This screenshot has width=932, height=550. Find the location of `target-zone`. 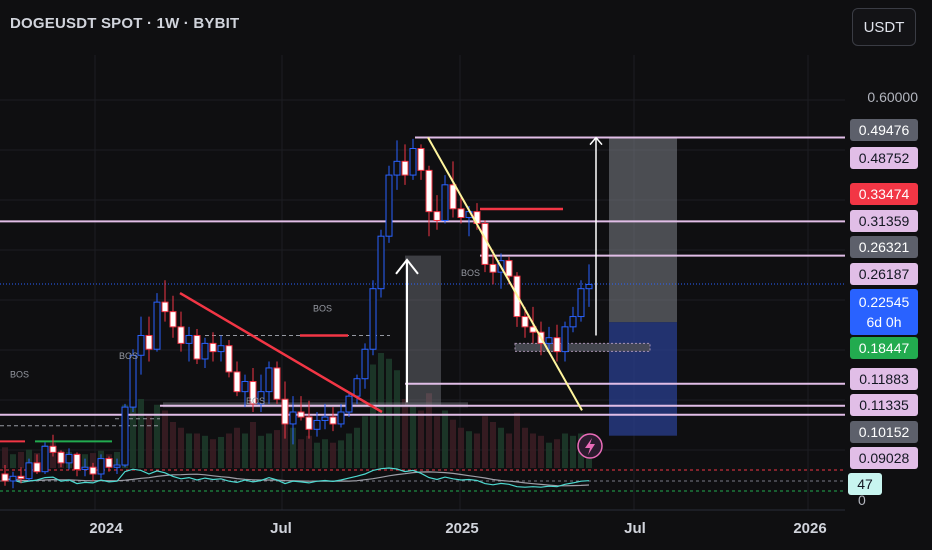

target-zone is located at coordinates (643, 230).